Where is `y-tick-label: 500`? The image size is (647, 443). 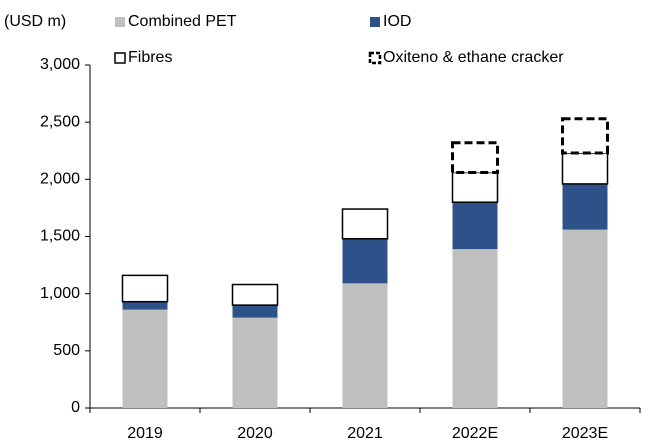
y-tick-label: 500 is located at coordinates (66, 350).